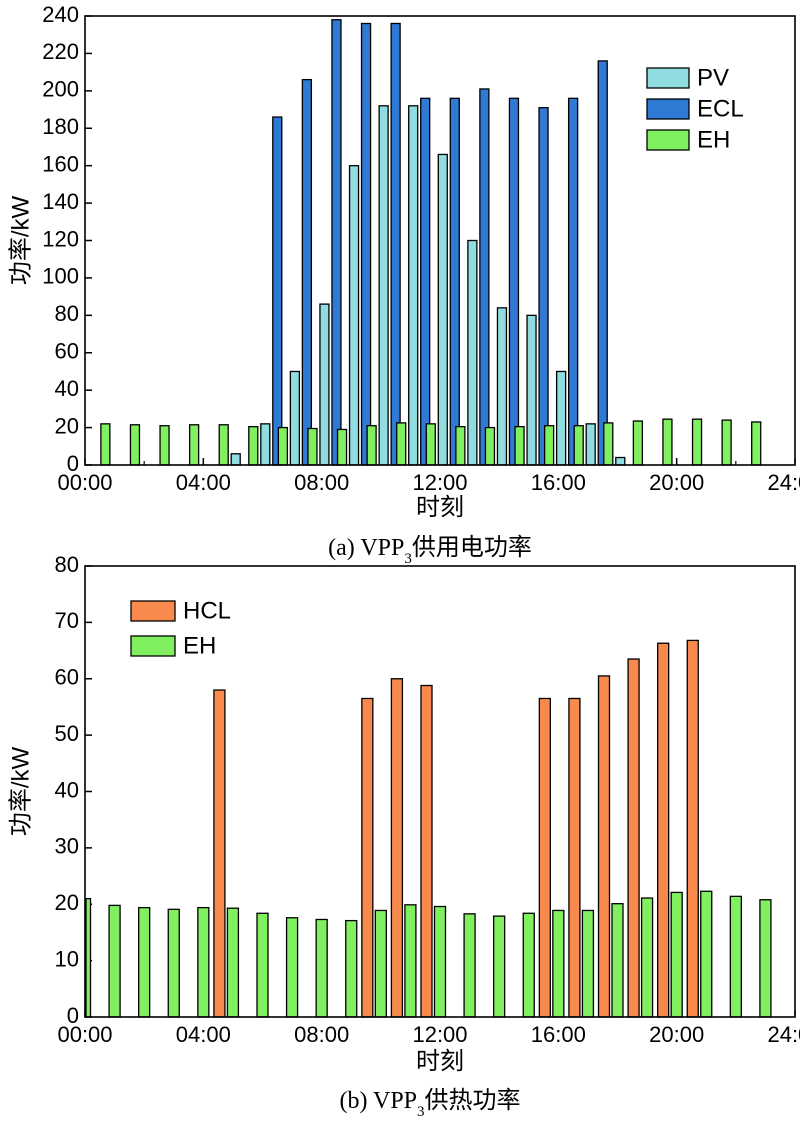 The width and height of the screenshot is (800, 1133). What do you see at coordinates (67, 425) in the screenshot?
I see `y-tick-label: 20` at bounding box center [67, 425].